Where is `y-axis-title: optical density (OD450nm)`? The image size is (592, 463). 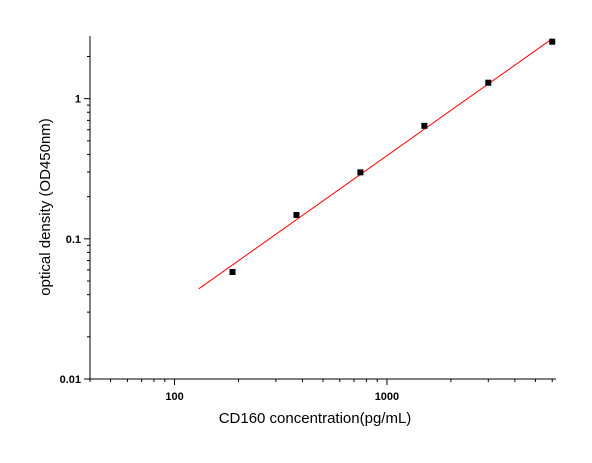
y-axis-title: optical density (OD450nm) is located at coordinates (45, 207).